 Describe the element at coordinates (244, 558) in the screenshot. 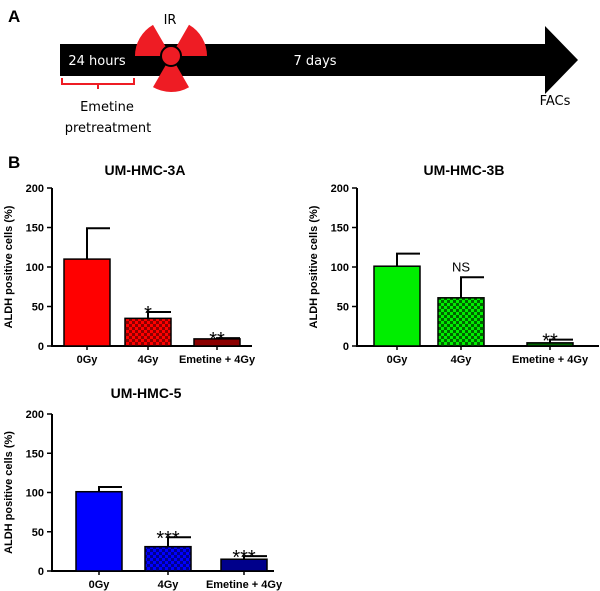

I see `significance-emetine-4gy: ***` at that location.